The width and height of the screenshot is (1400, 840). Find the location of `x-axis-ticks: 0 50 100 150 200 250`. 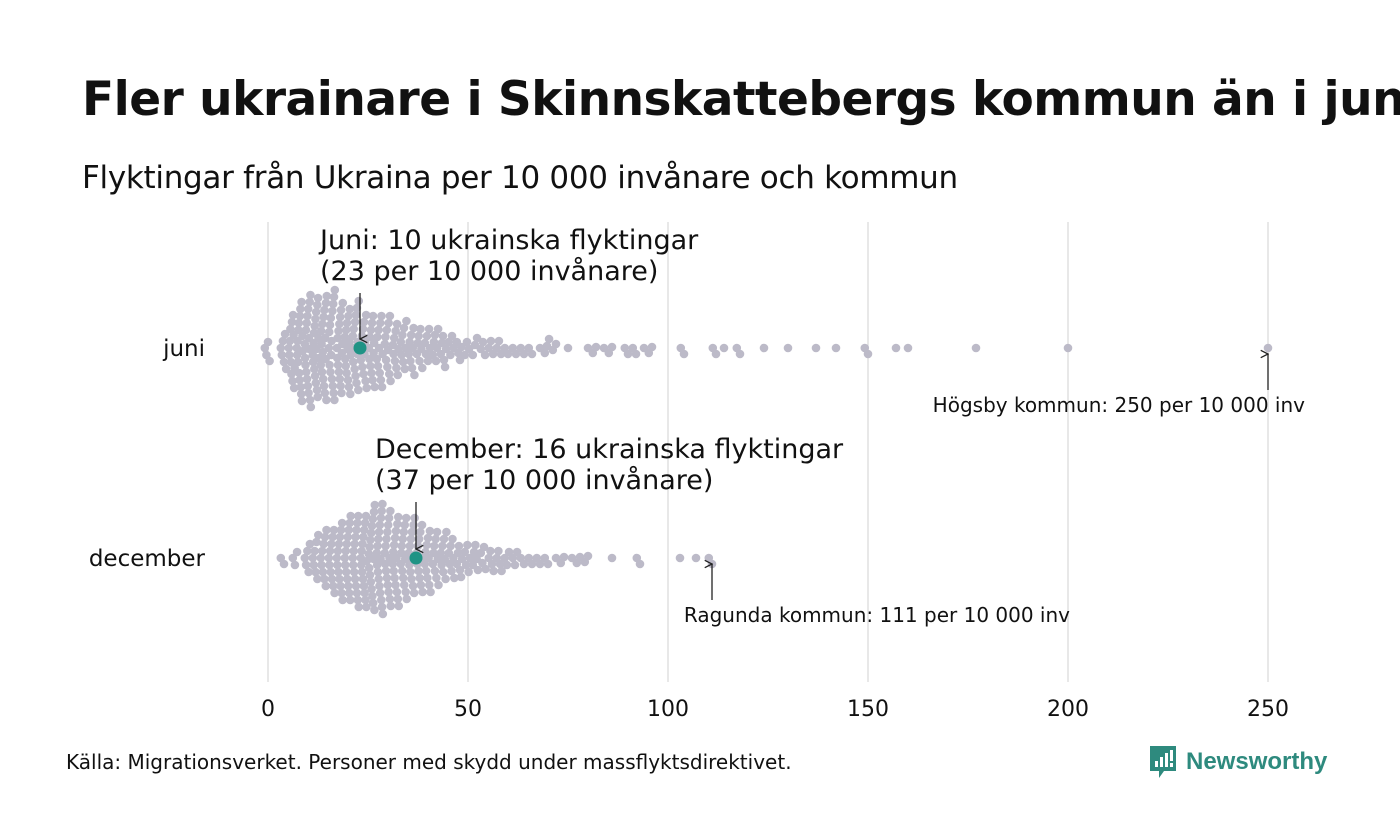

x-axis-ticks: 0 50 100 150 200 250 is located at coordinates (775, 709).